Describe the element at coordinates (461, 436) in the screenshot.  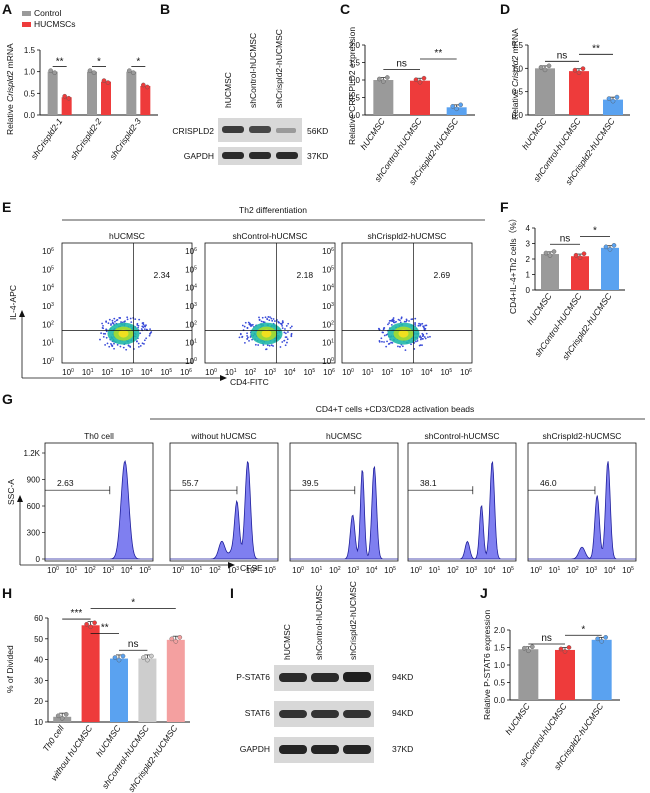
I see `histogram-title: shControl-hUCMSC` at that location.